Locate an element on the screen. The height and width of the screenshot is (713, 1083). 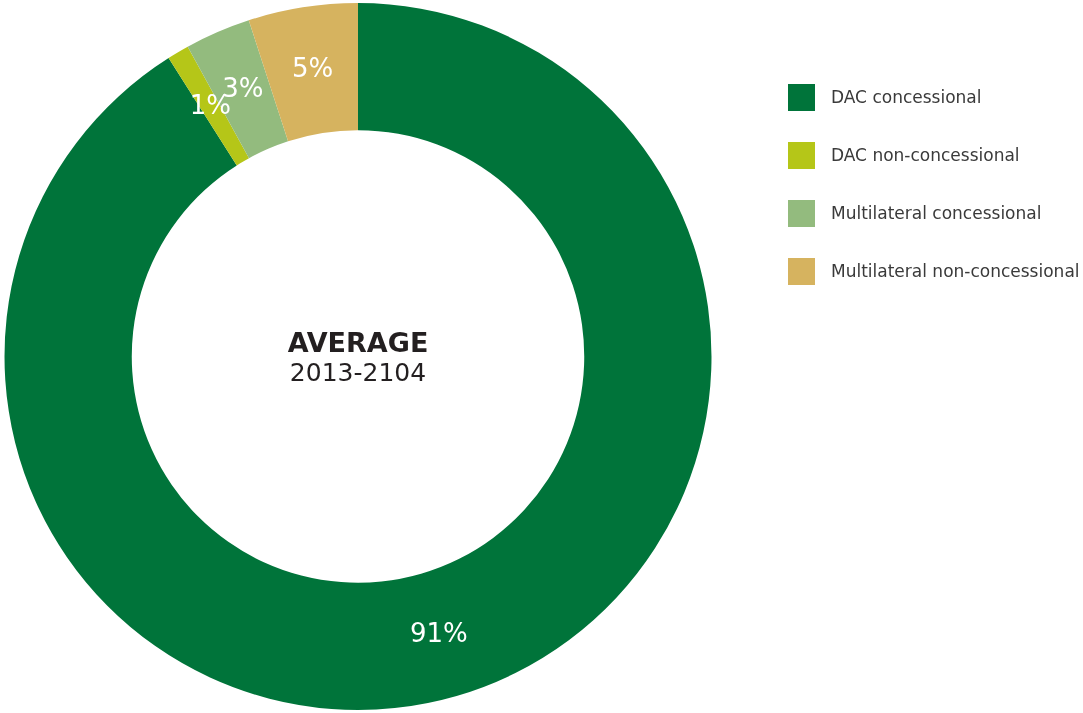
data-label: 91% is located at coordinates (438, 632).